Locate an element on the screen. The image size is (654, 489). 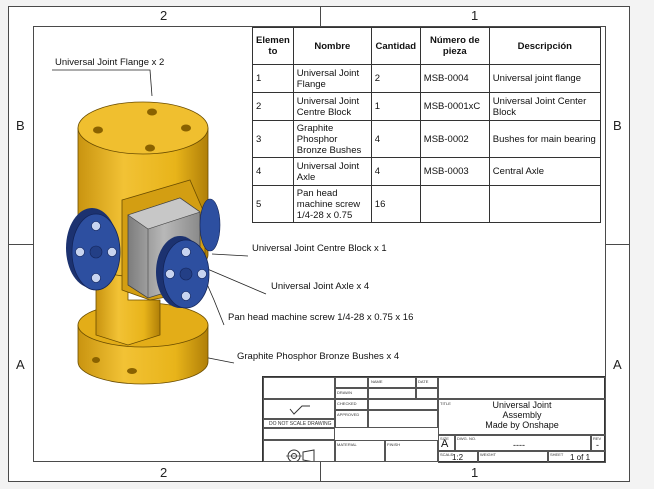
tb-do-not-scale-text: DO NOT SCALE DRAWING is located at coordinates (300, 424).